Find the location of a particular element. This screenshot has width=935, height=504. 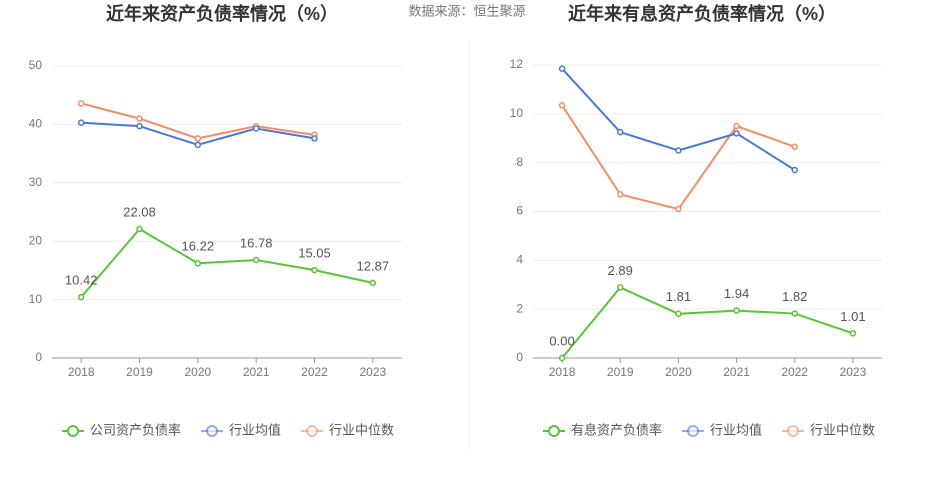

data-label: 16.78 is located at coordinates (256, 242).